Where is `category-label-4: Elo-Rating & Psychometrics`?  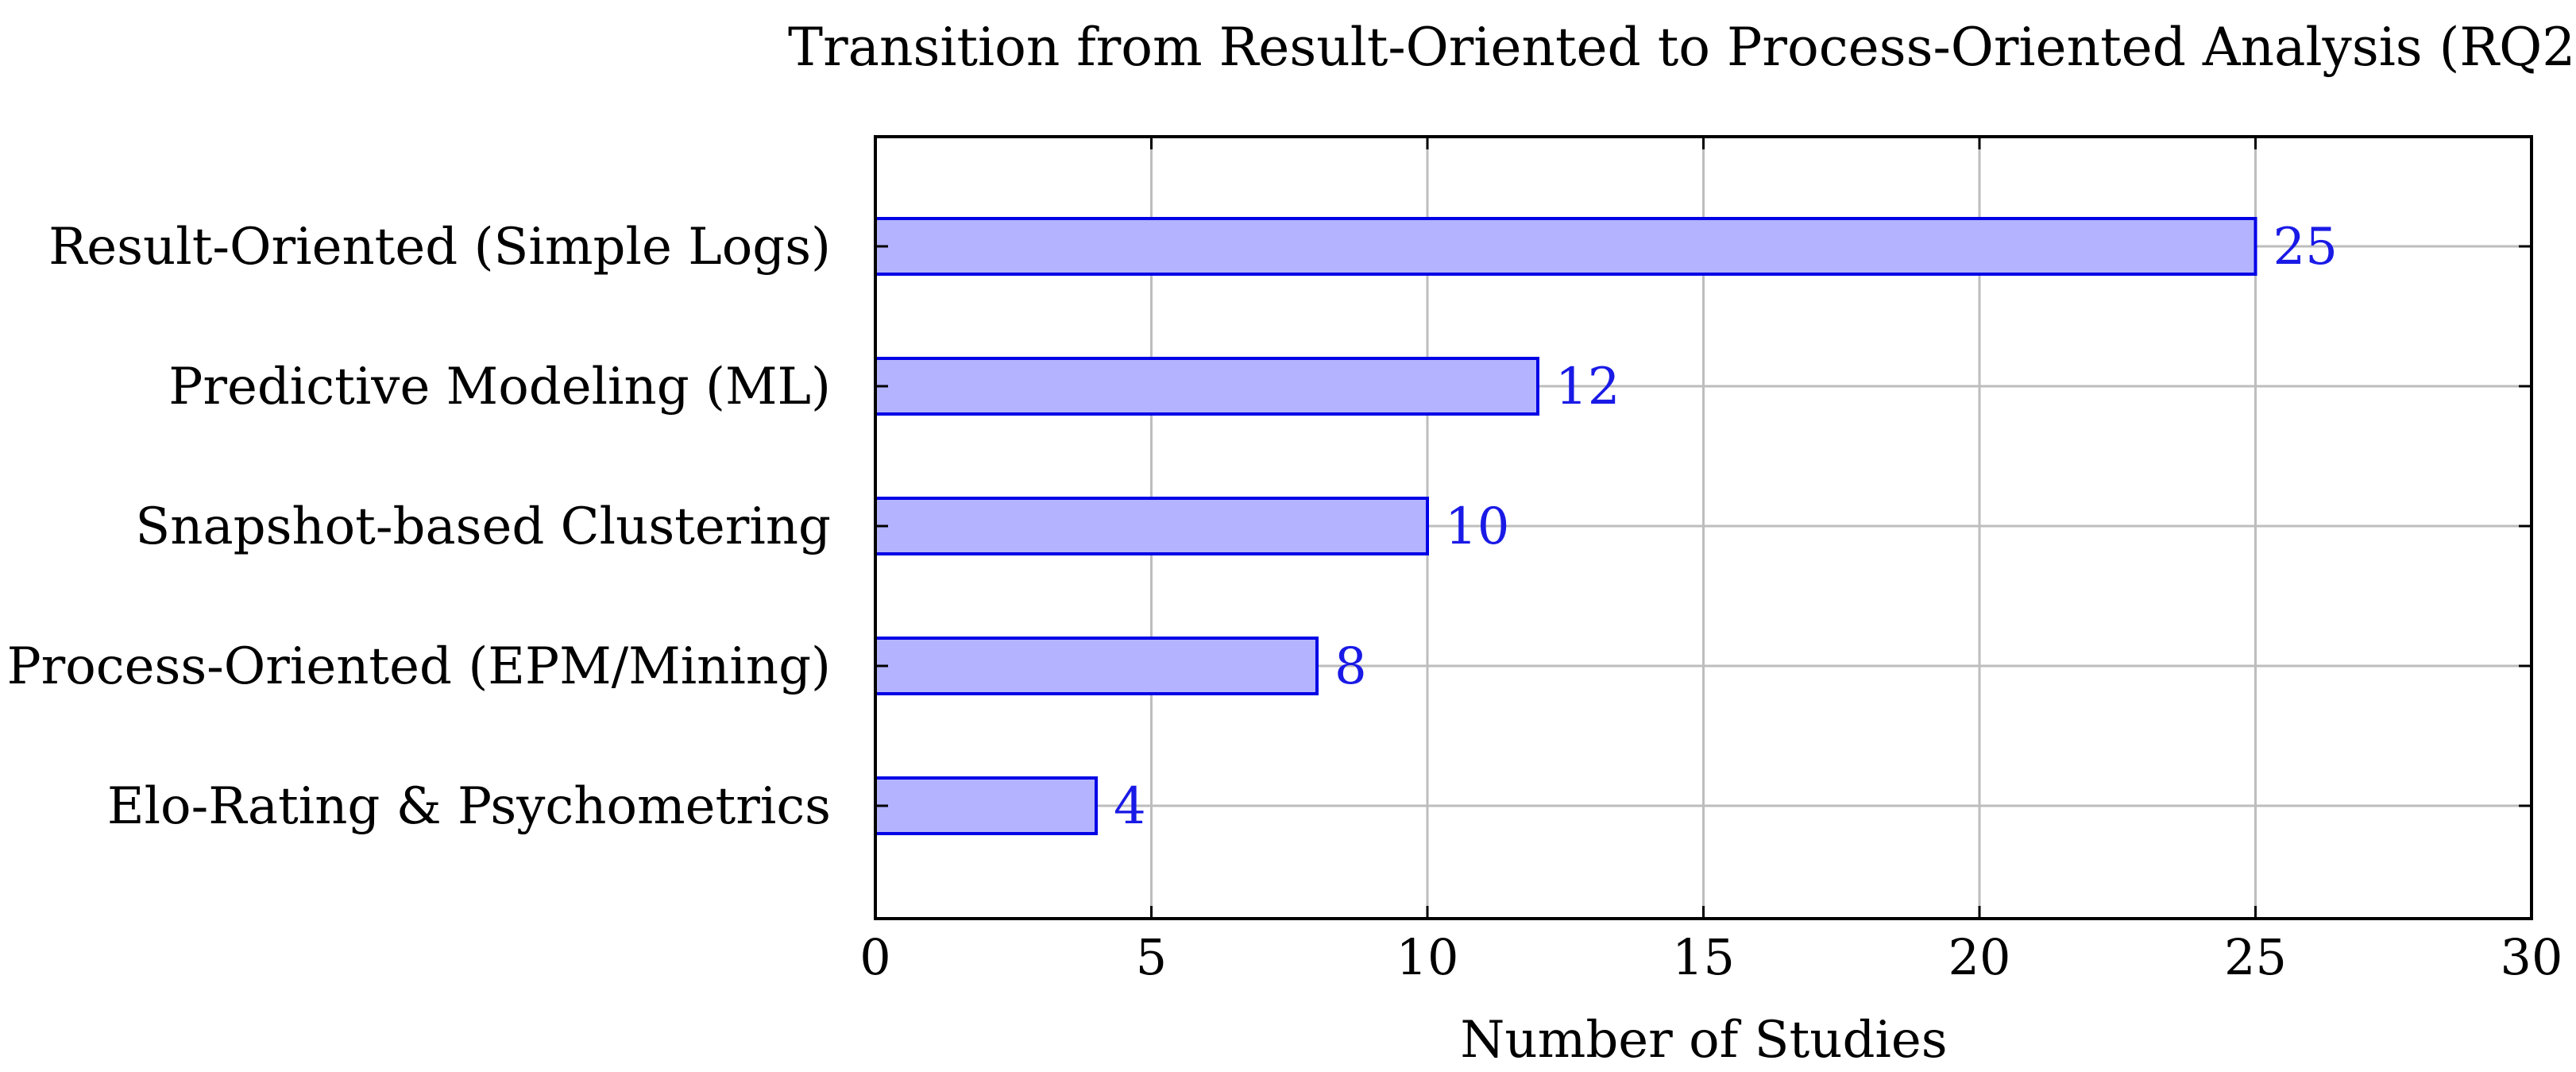
category-label-4: Elo-Rating & Psychometrics is located at coordinates (469, 806).